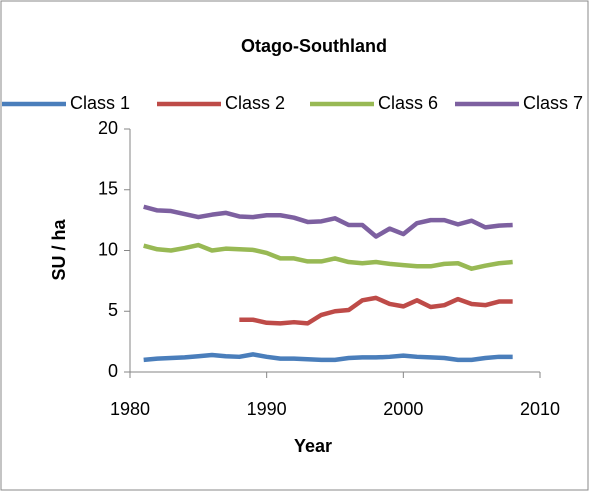 This screenshot has height=492, width=590. What do you see at coordinates (403, 409) in the screenshot?
I see `x-tick-label: 2000` at bounding box center [403, 409].